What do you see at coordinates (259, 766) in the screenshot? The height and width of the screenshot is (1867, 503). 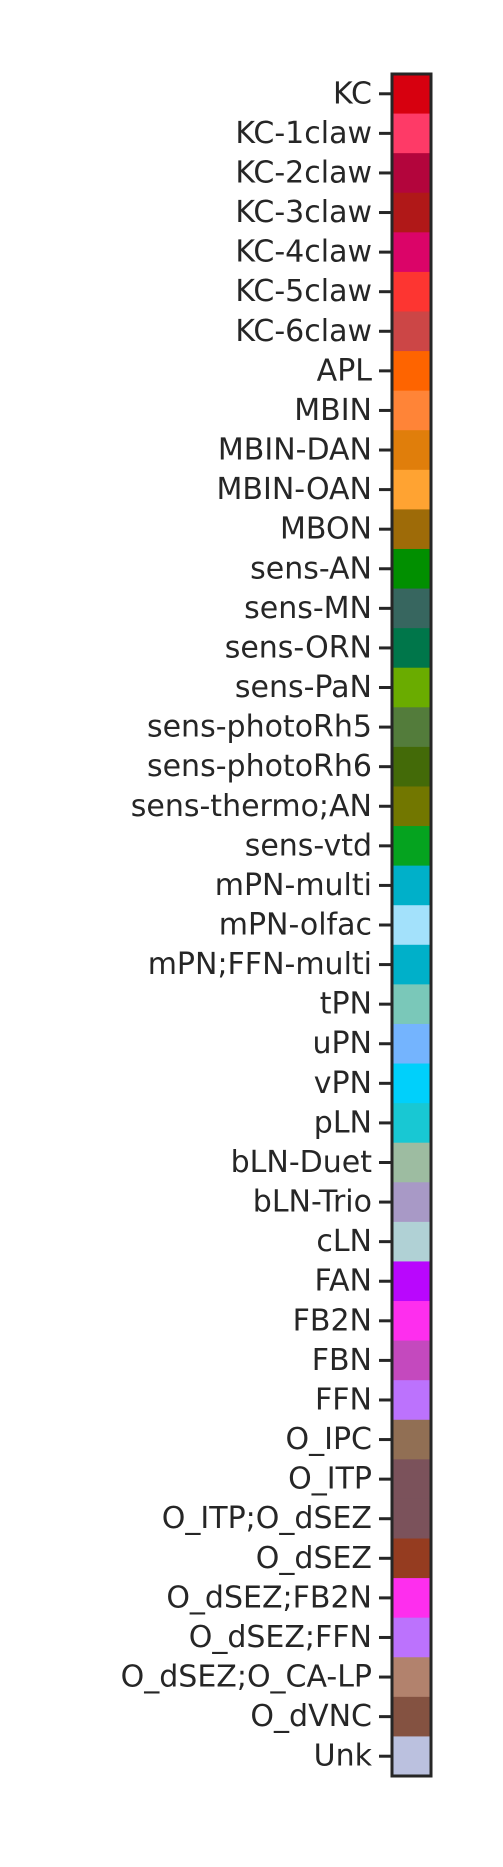 I see `tick-label: sens-photoRh6` at bounding box center [259, 766].